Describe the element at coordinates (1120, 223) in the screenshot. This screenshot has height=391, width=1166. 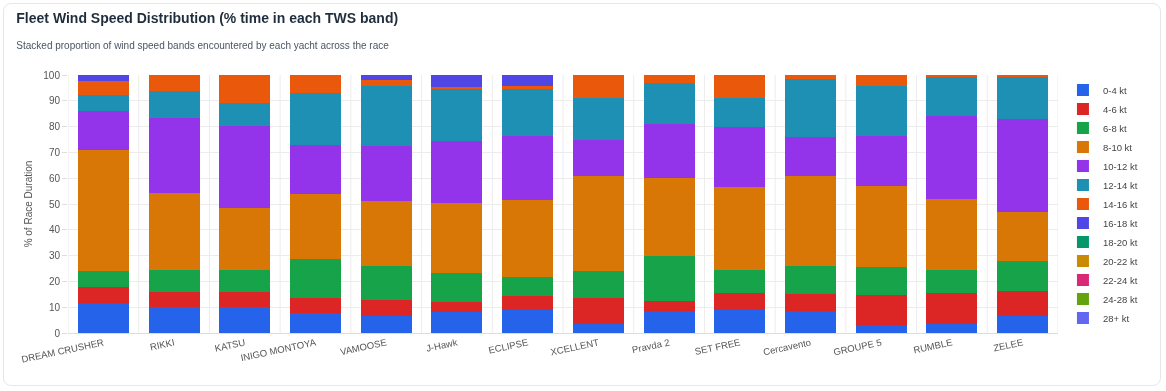
I see `legend-label: 16-18 kt` at that location.